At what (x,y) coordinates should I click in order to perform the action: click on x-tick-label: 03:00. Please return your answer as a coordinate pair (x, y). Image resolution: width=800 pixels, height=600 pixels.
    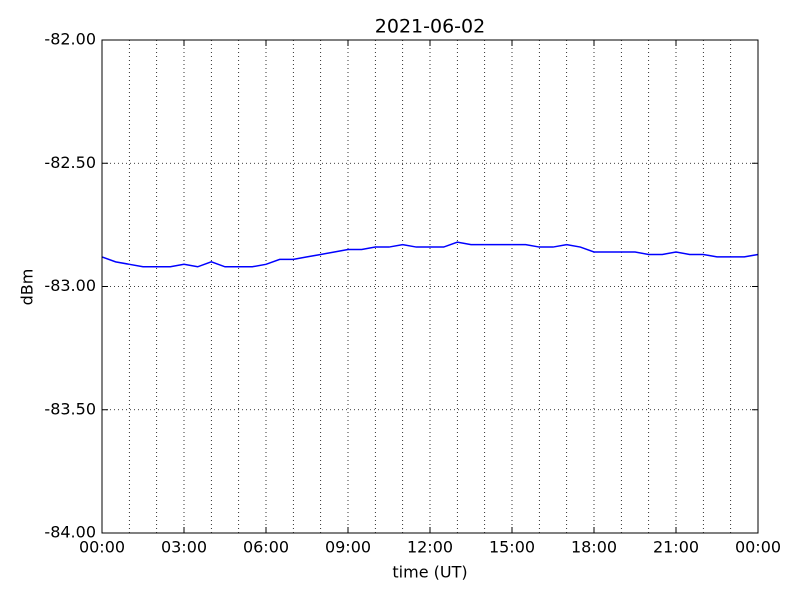
    Looking at the image, I should click on (184, 547).